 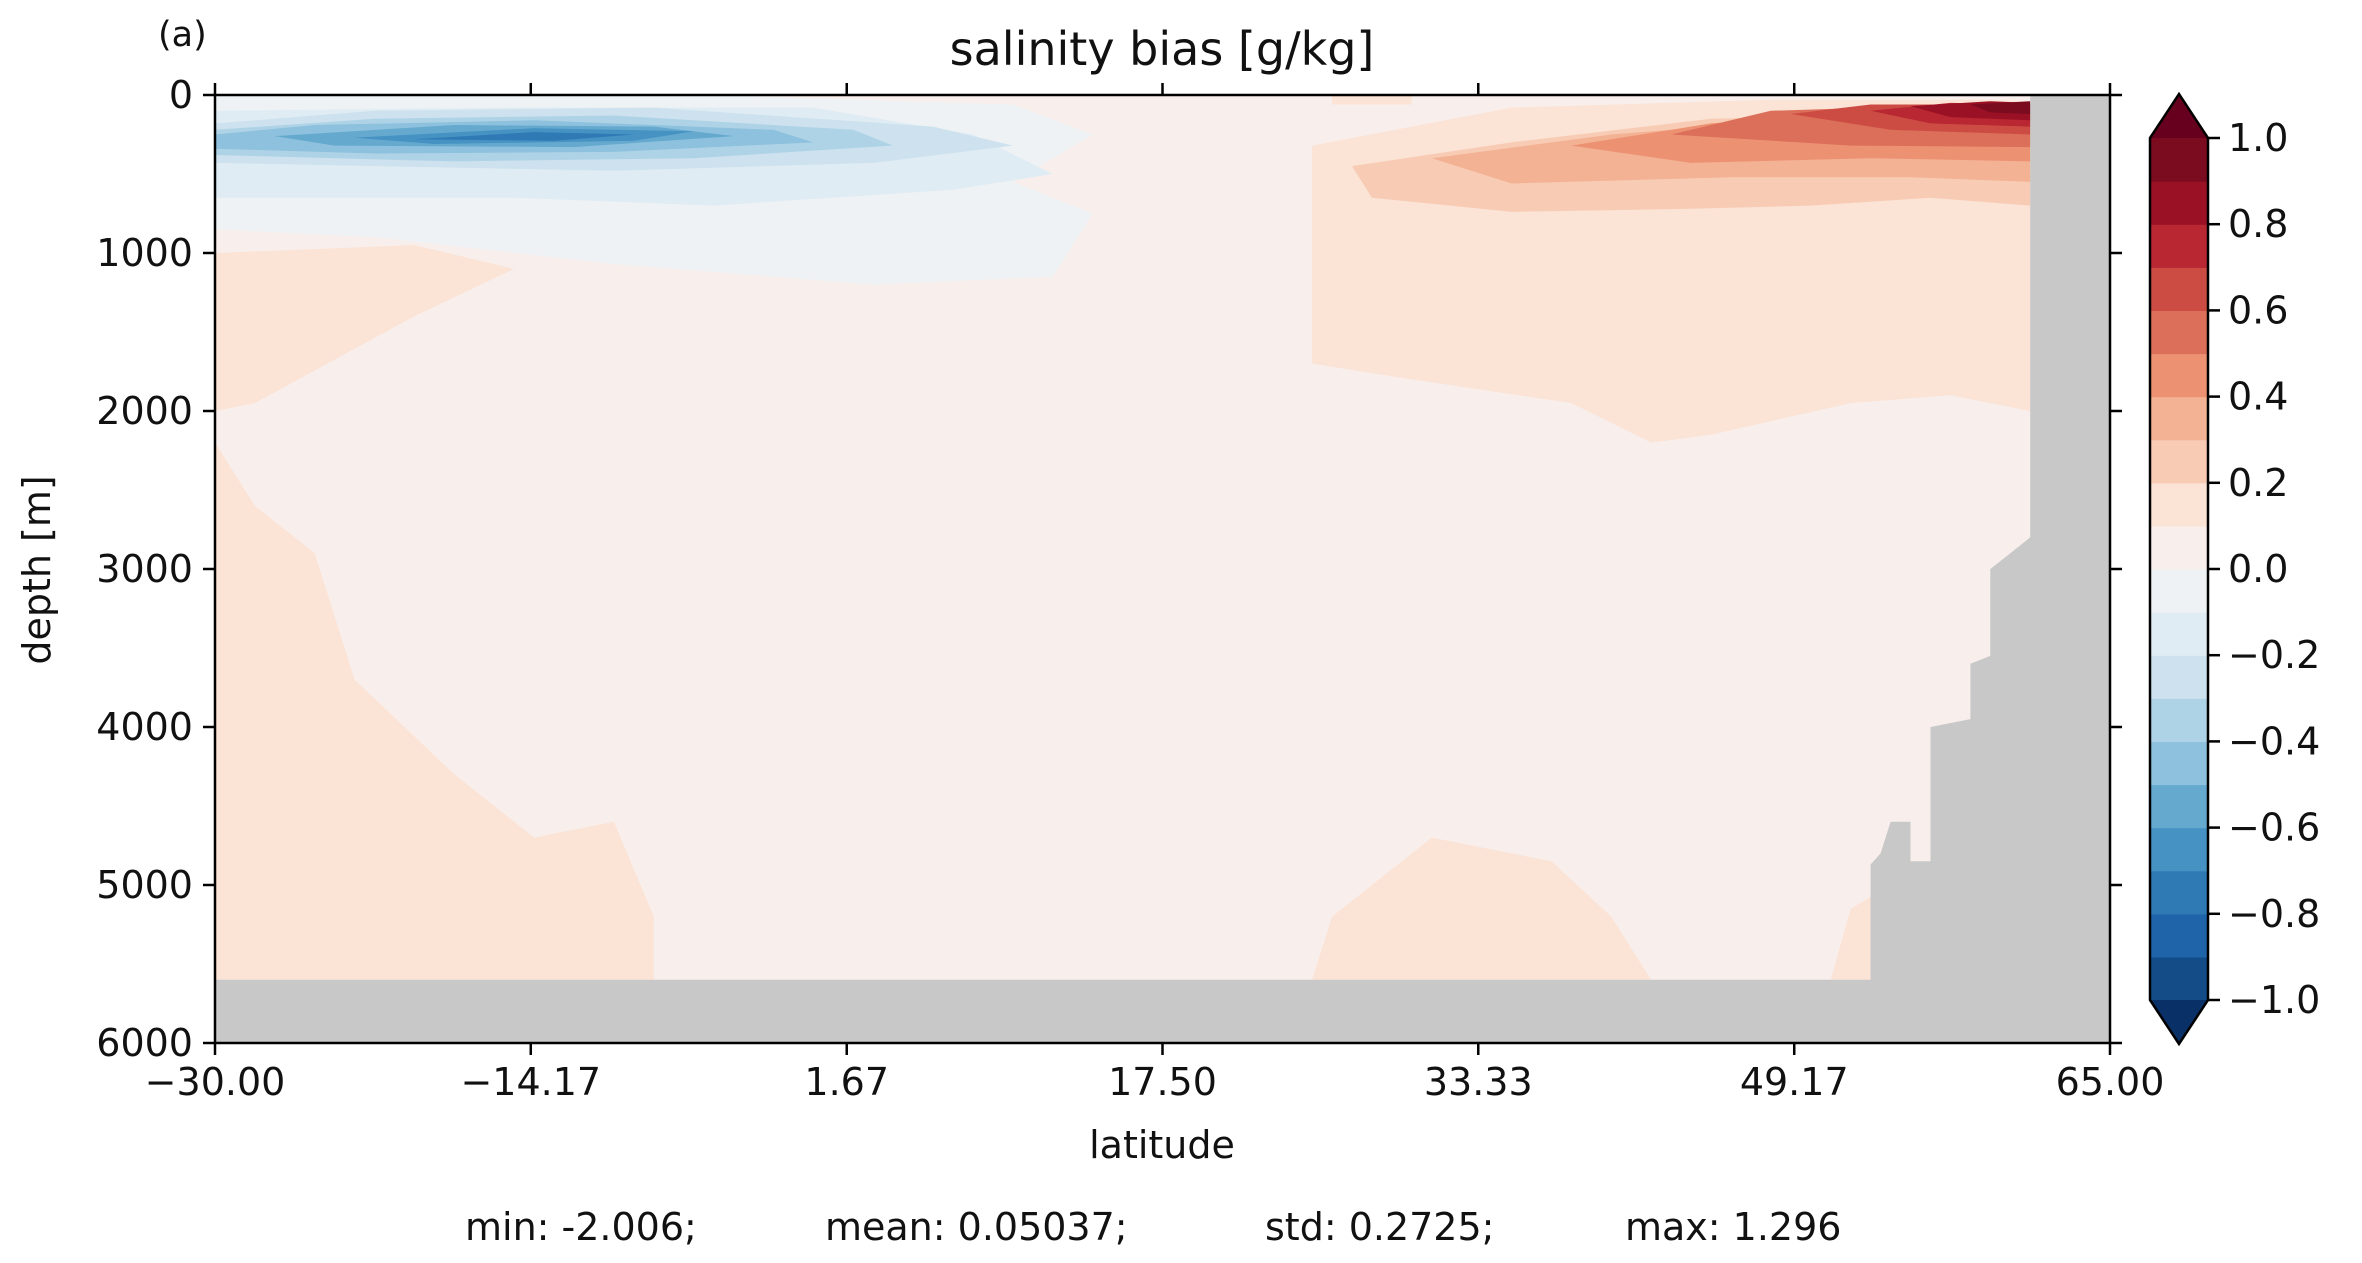 I want to click on x-tick-label: 17.50, so click(x=1162, y=1082).